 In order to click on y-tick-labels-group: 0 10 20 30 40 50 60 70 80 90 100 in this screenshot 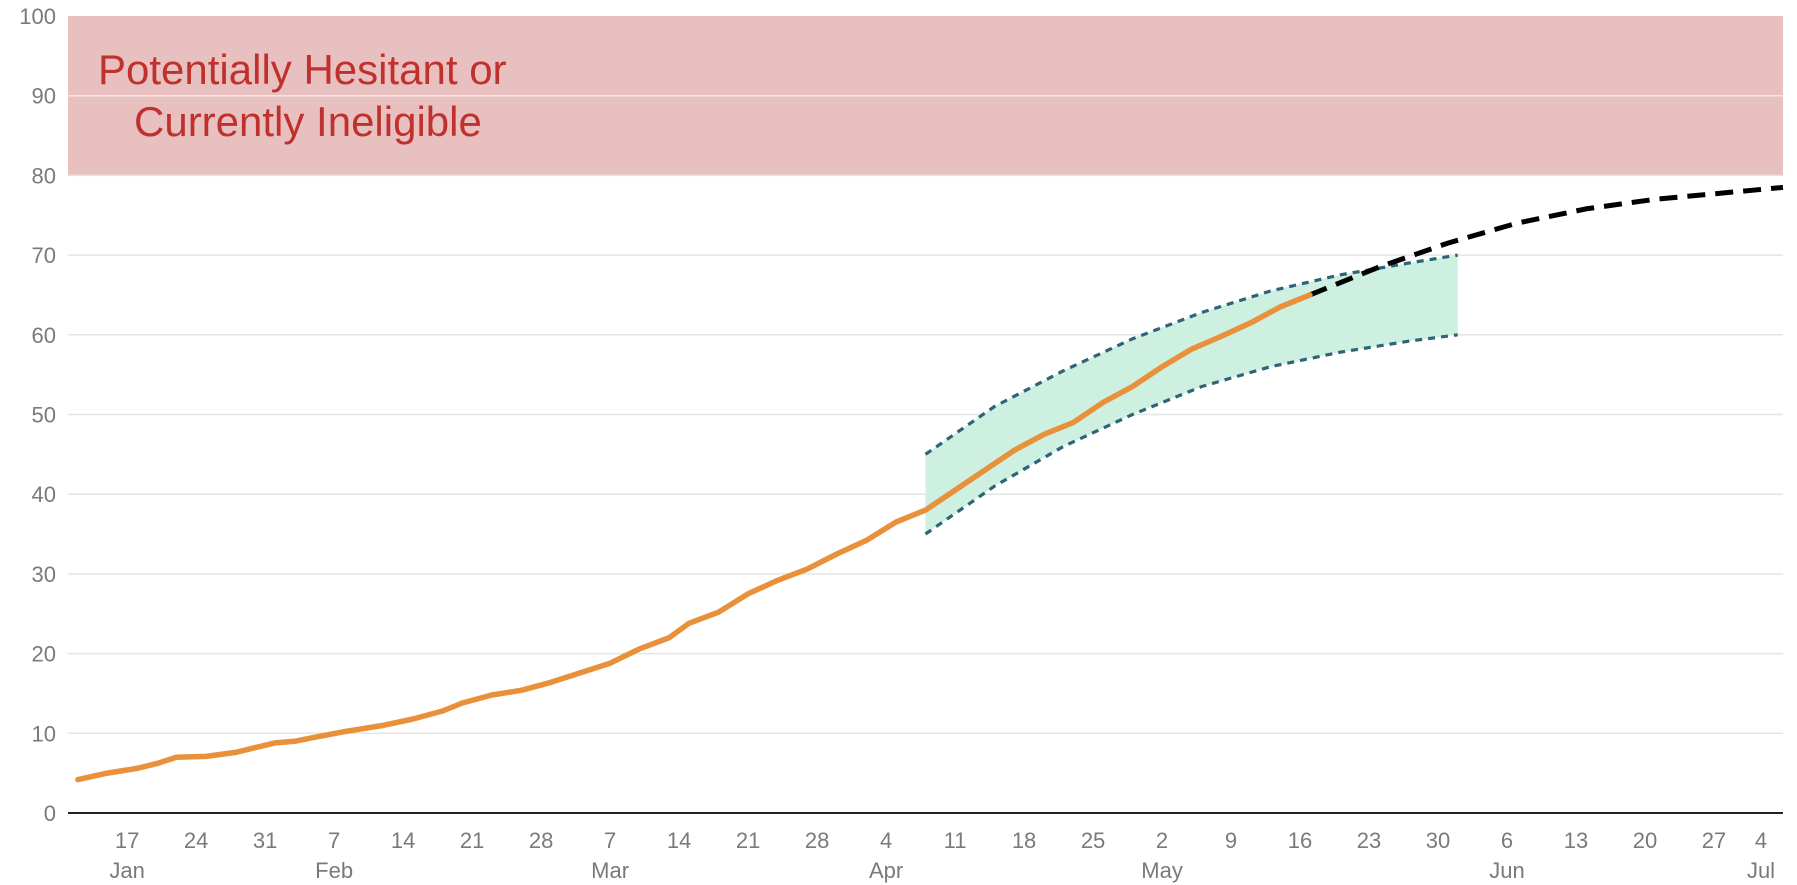, I will do `click(37, 415)`.